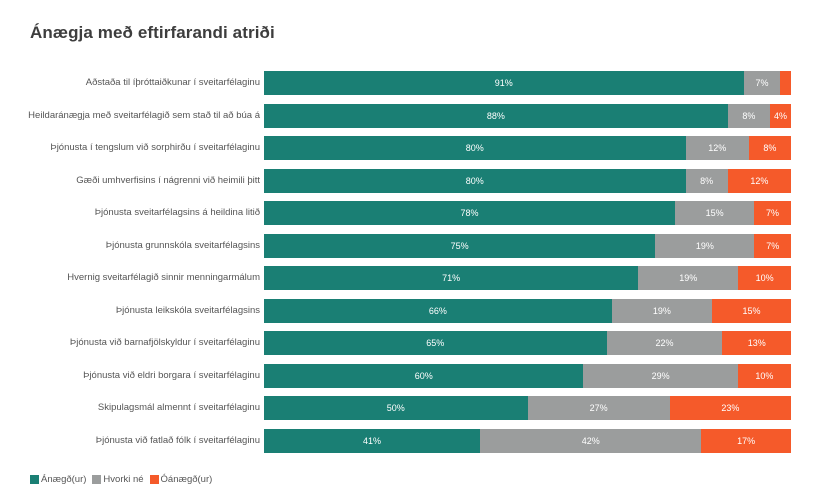 This screenshot has width=835, height=497. I want to click on bar-segment-dissatisfied: 17%, so click(746, 440).